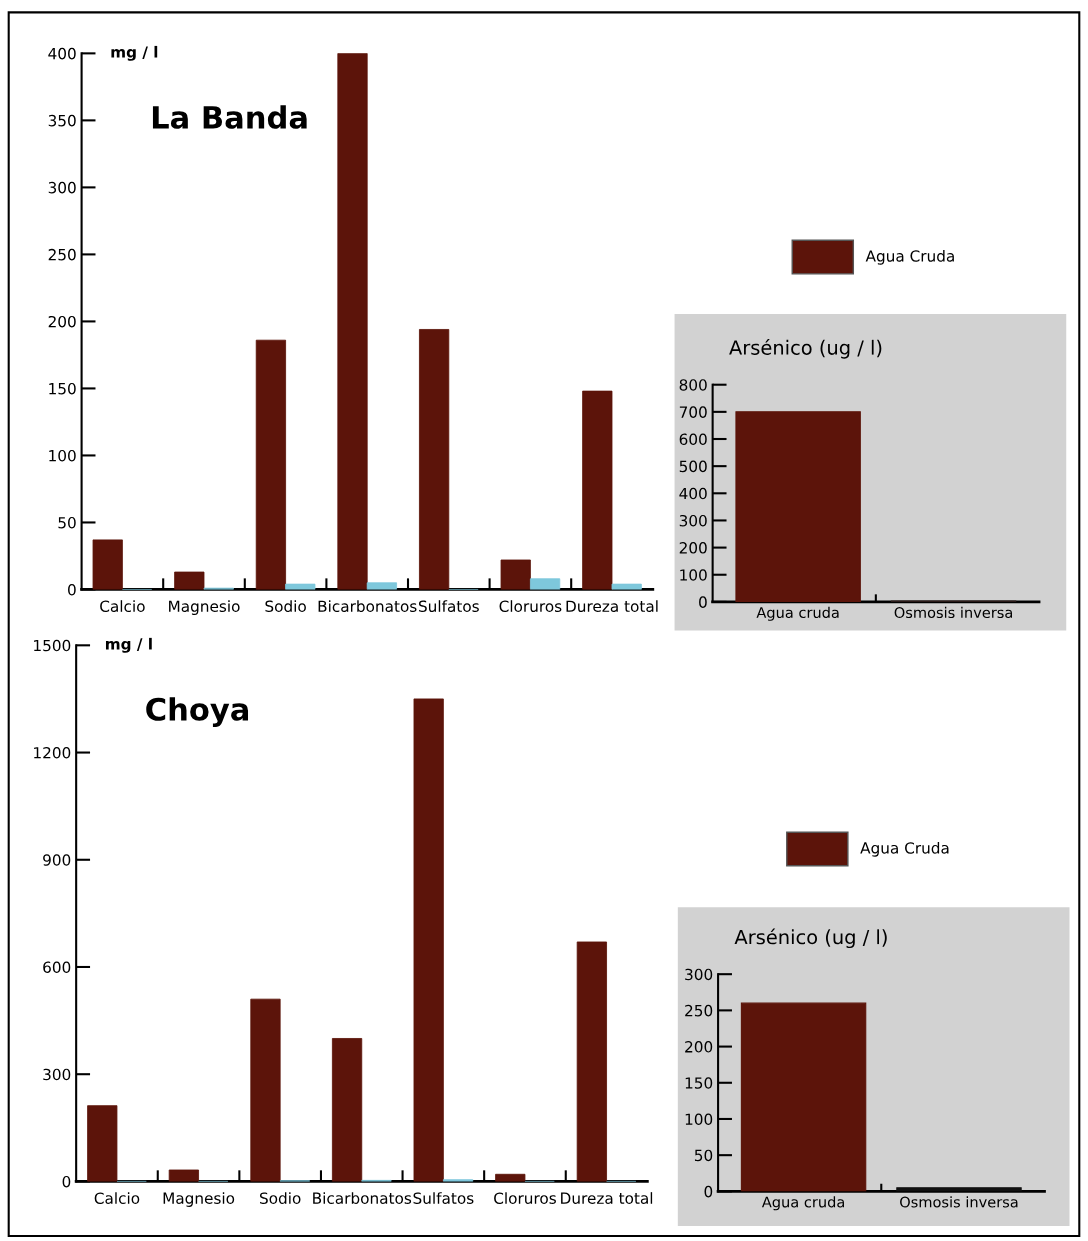  What do you see at coordinates (57, 860) in the screenshot?
I see `y-tick-label: 900` at bounding box center [57, 860].